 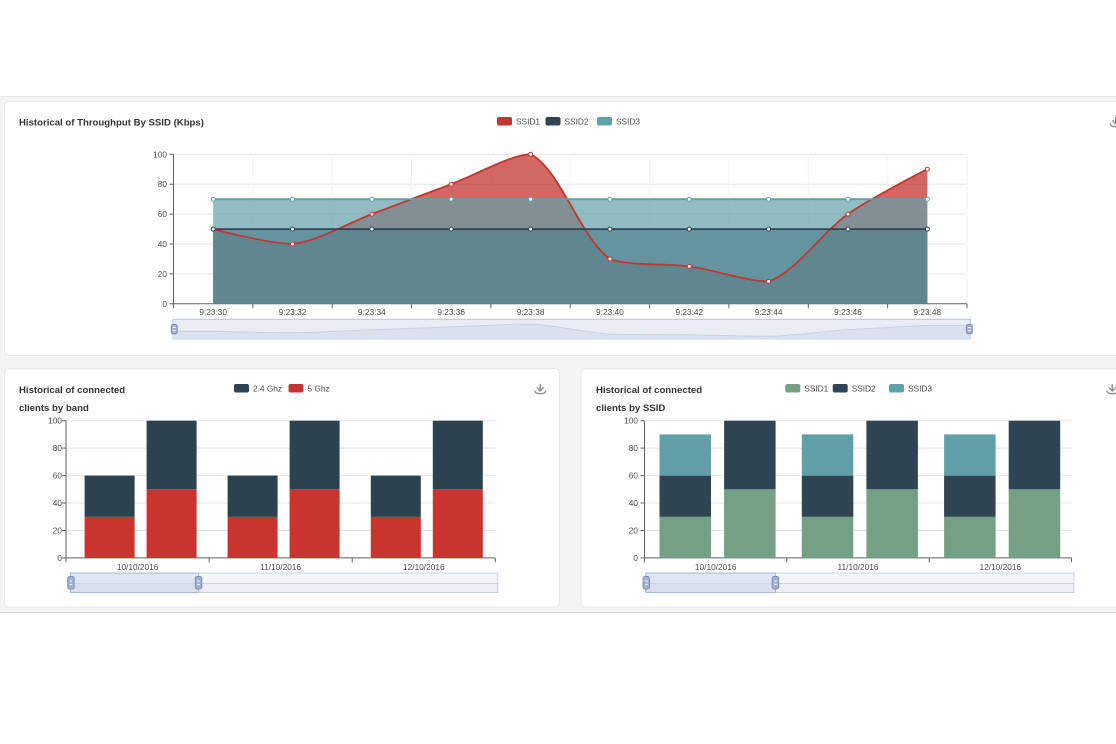 I want to click on svg-text: 9:23:32, so click(x=293, y=312).